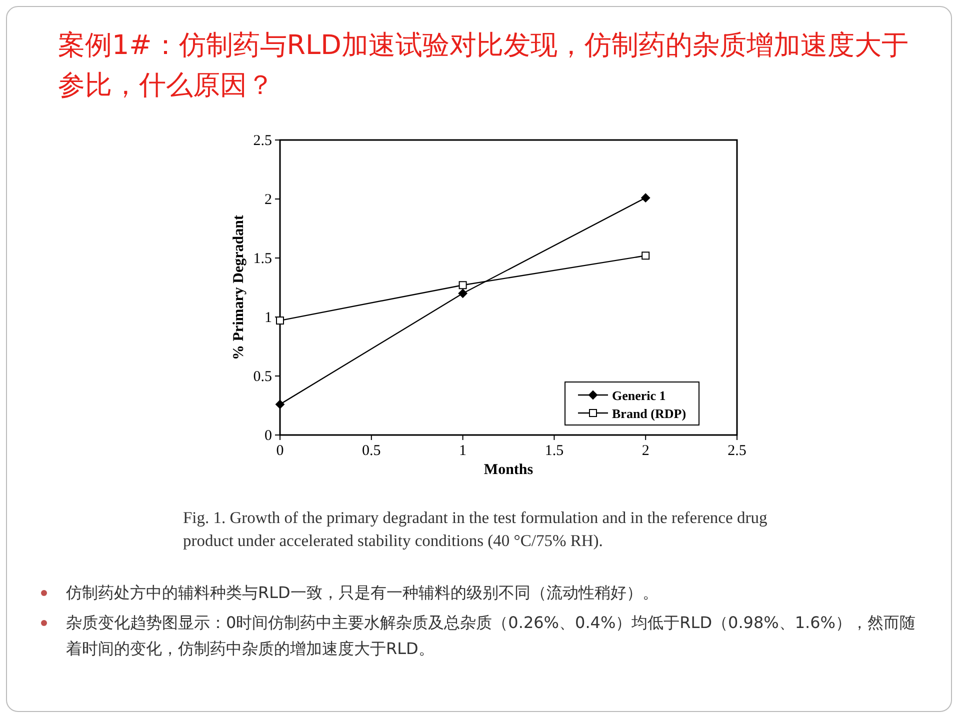  Describe the element at coordinates (484, 66) in the screenshot. I see `chart-title: 案例1#：仿制药与RLD加速试验对比发现，仿制药的杂质增加速度大于参比，什么原因？` at that location.